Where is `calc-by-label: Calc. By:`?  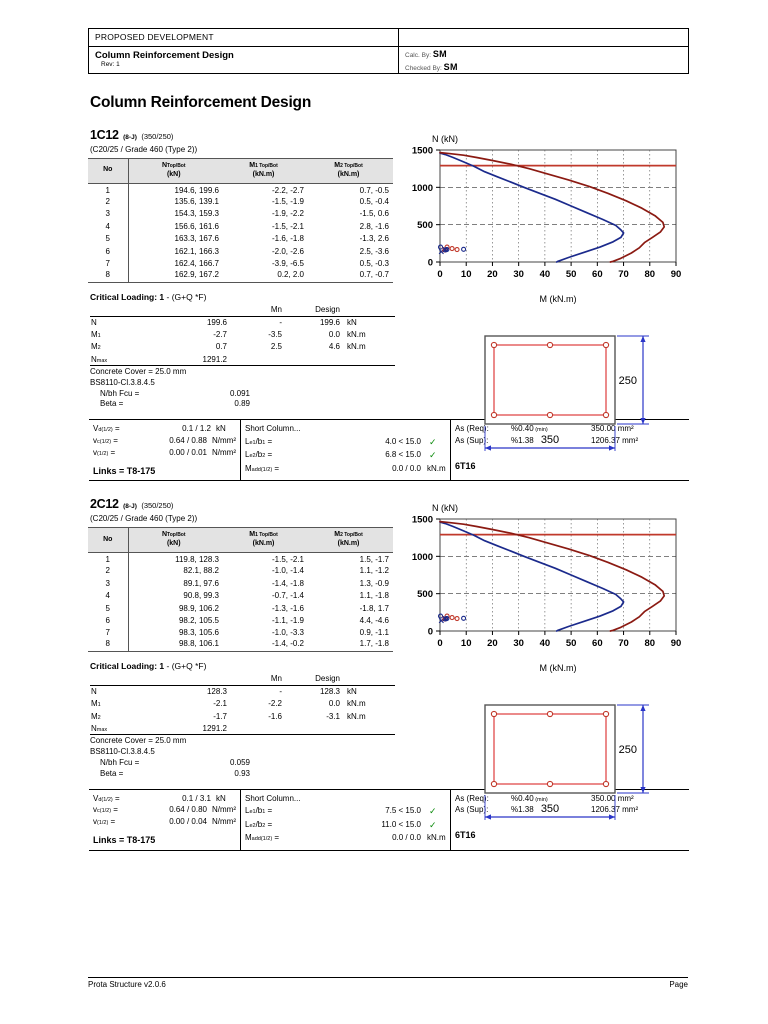 calc-by-label: Calc. By: is located at coordinates (418, 55).